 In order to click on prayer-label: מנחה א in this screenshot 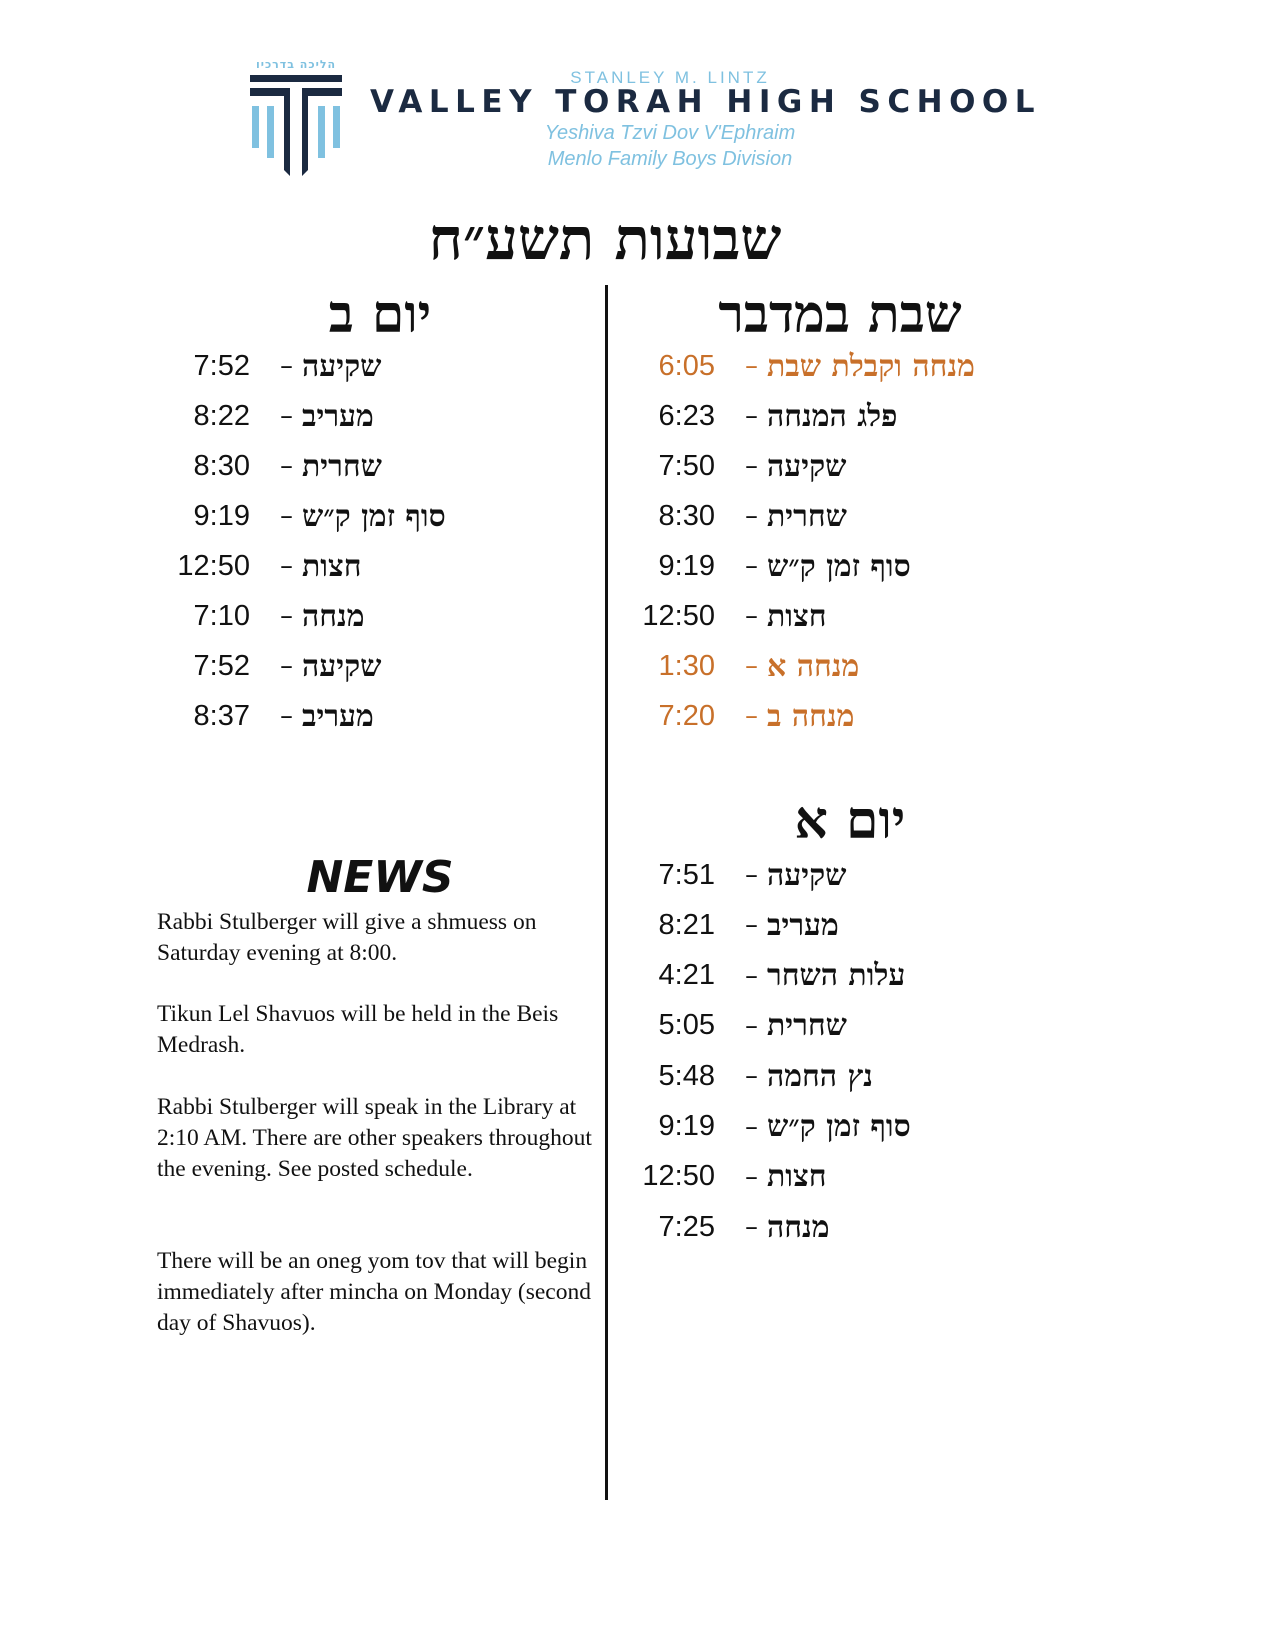, I will do `click(813, 666)`.